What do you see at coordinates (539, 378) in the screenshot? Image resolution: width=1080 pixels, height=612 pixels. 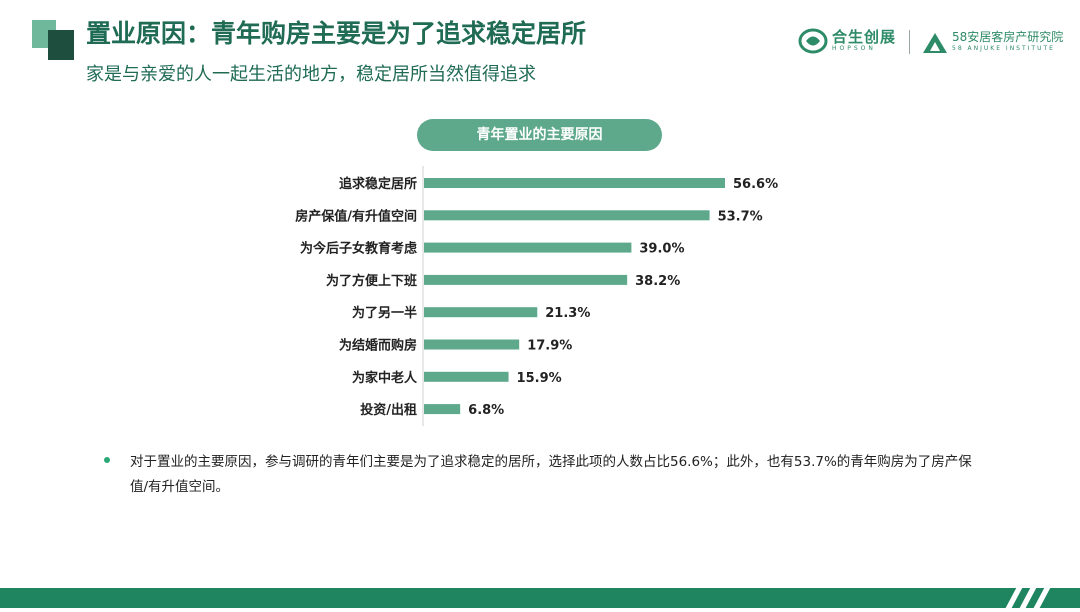 I see `data-label: 15.9%` at bounding box center [539, 378].